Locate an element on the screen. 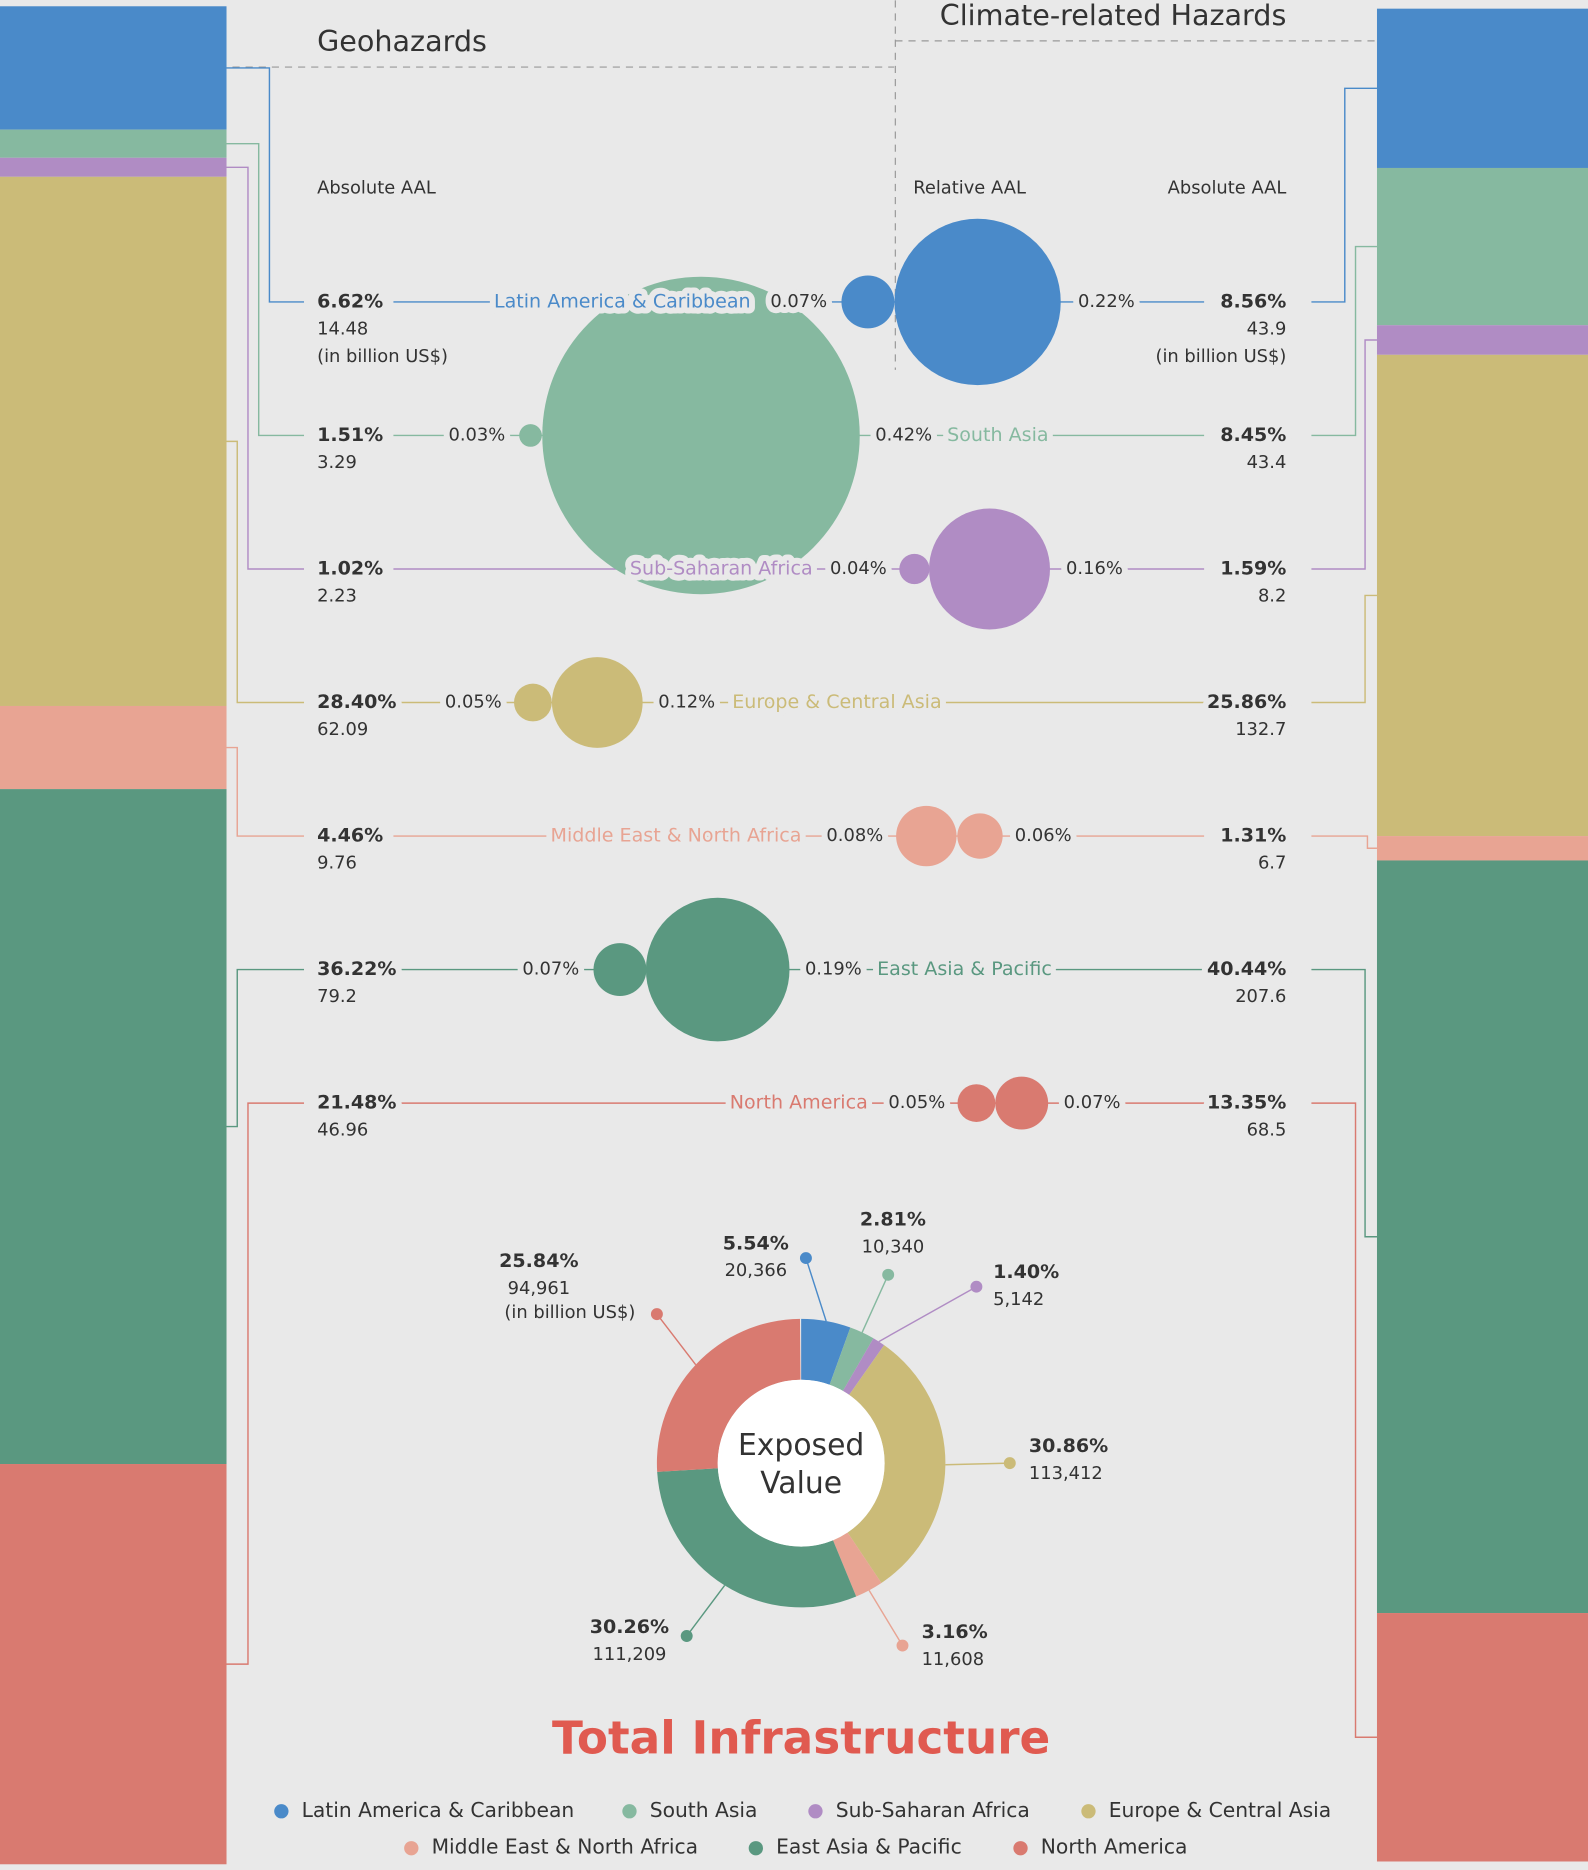  region-label: North America is located at coordinates (799, 1103).